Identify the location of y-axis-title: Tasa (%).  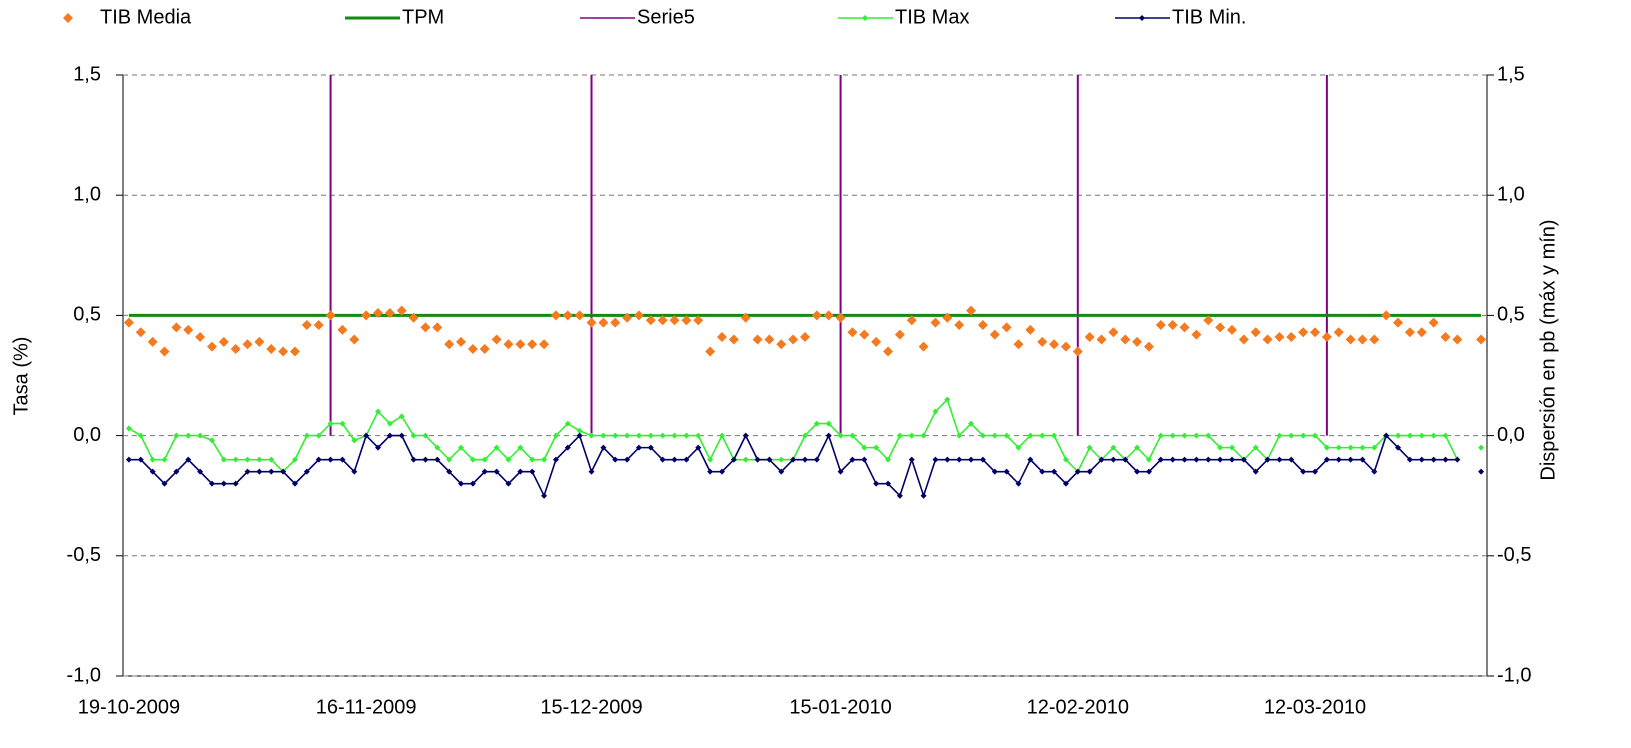
(21, 376).